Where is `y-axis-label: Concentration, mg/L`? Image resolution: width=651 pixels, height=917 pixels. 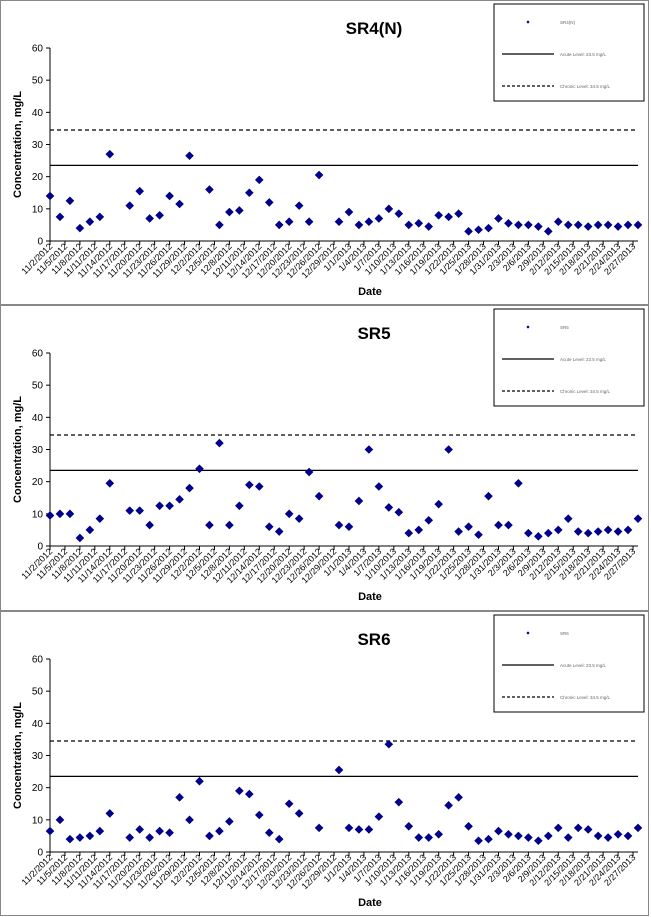
y-axis-label: Concentration, mg/L is located at coordinates (18, 449).